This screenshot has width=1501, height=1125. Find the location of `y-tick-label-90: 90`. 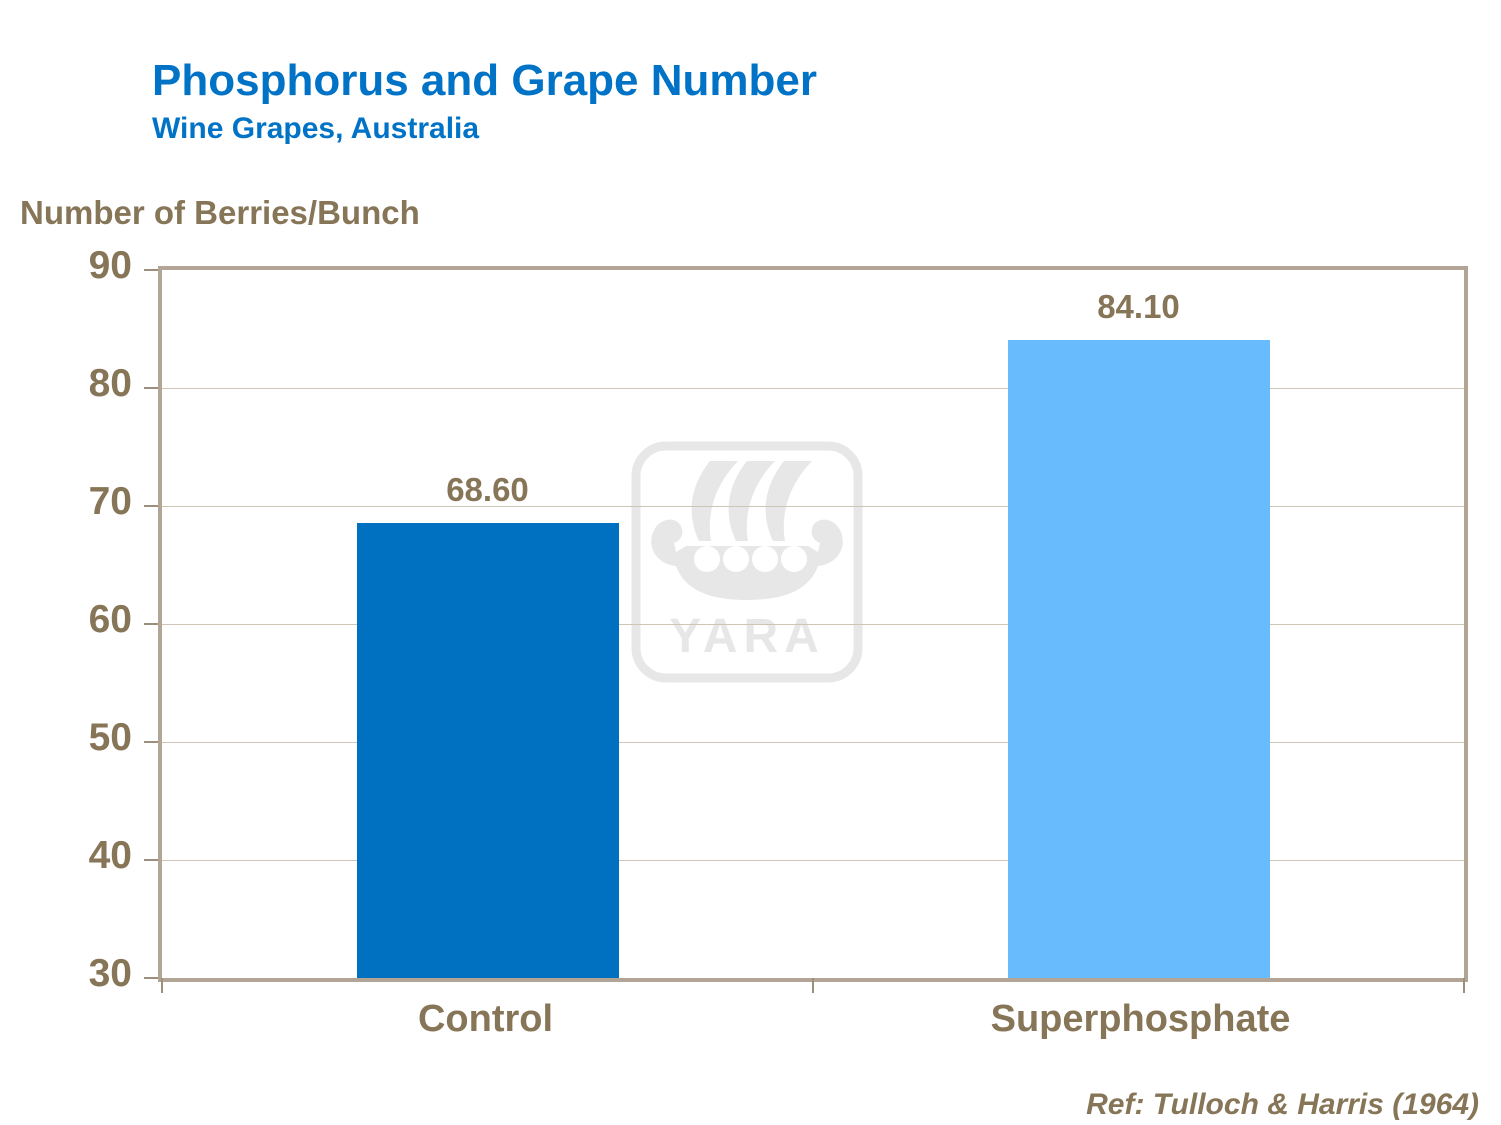

y-tick-label-90: 90 is located at coordinates (110, 265).